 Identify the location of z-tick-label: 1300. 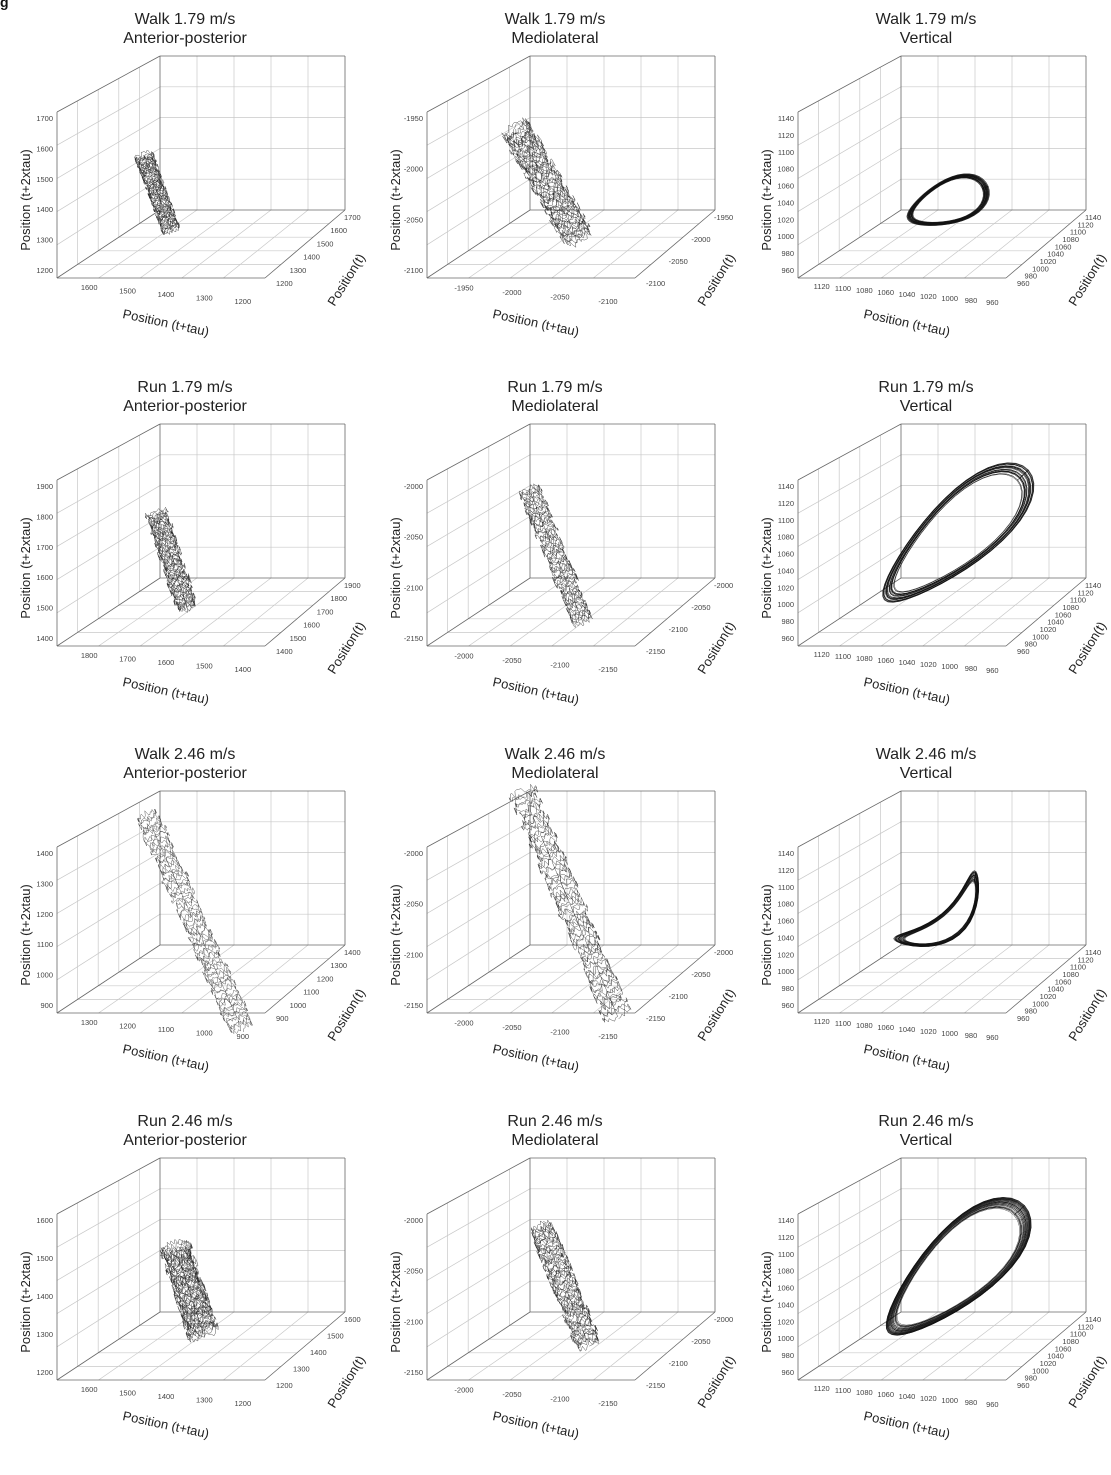
(44, 1334).